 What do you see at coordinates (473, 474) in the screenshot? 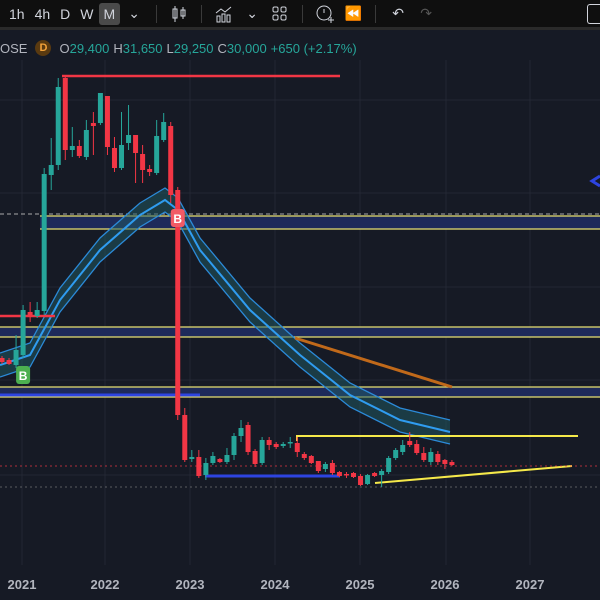
I see `yellow-rising-trend-line` at bounding box center [473, 474].